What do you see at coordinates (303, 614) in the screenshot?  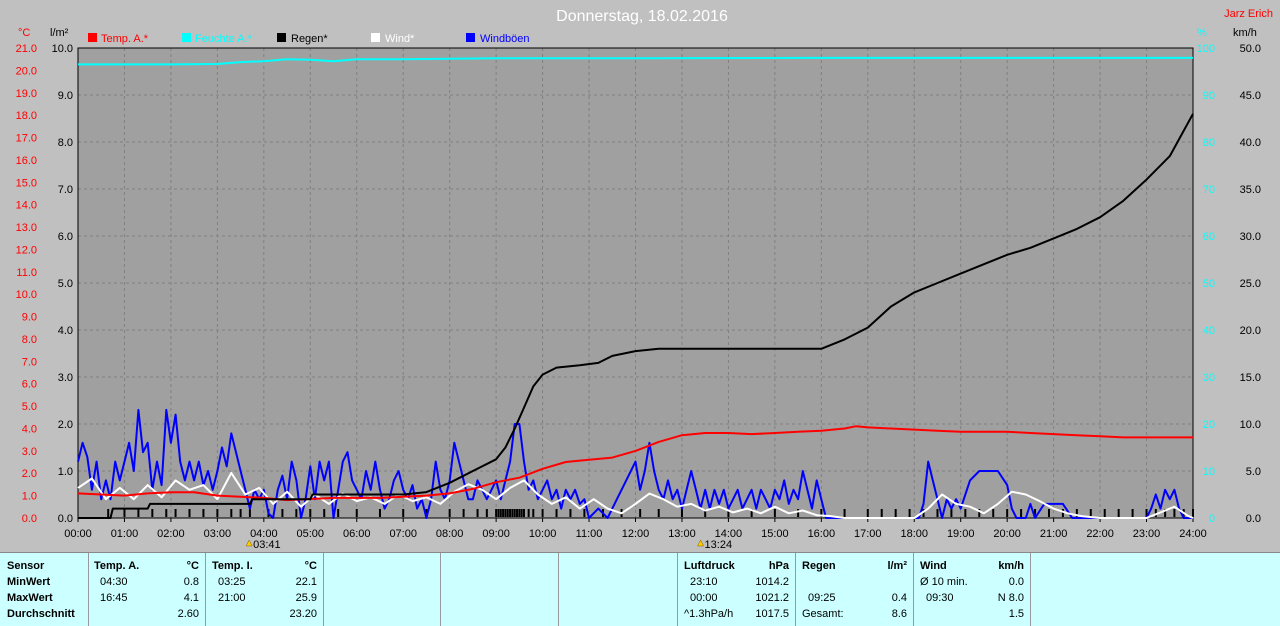 I see `temp-i-average: 23.20` at bounding box center [303, 614].